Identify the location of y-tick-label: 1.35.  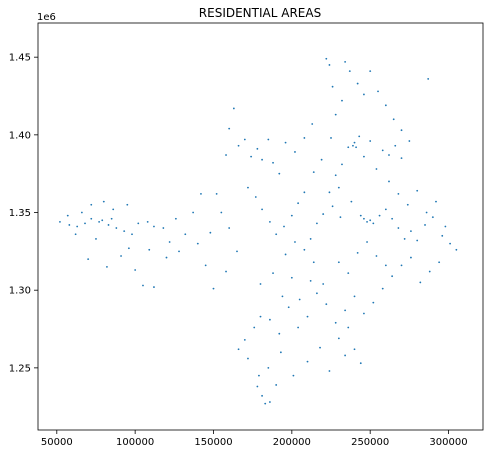
(20, 213).